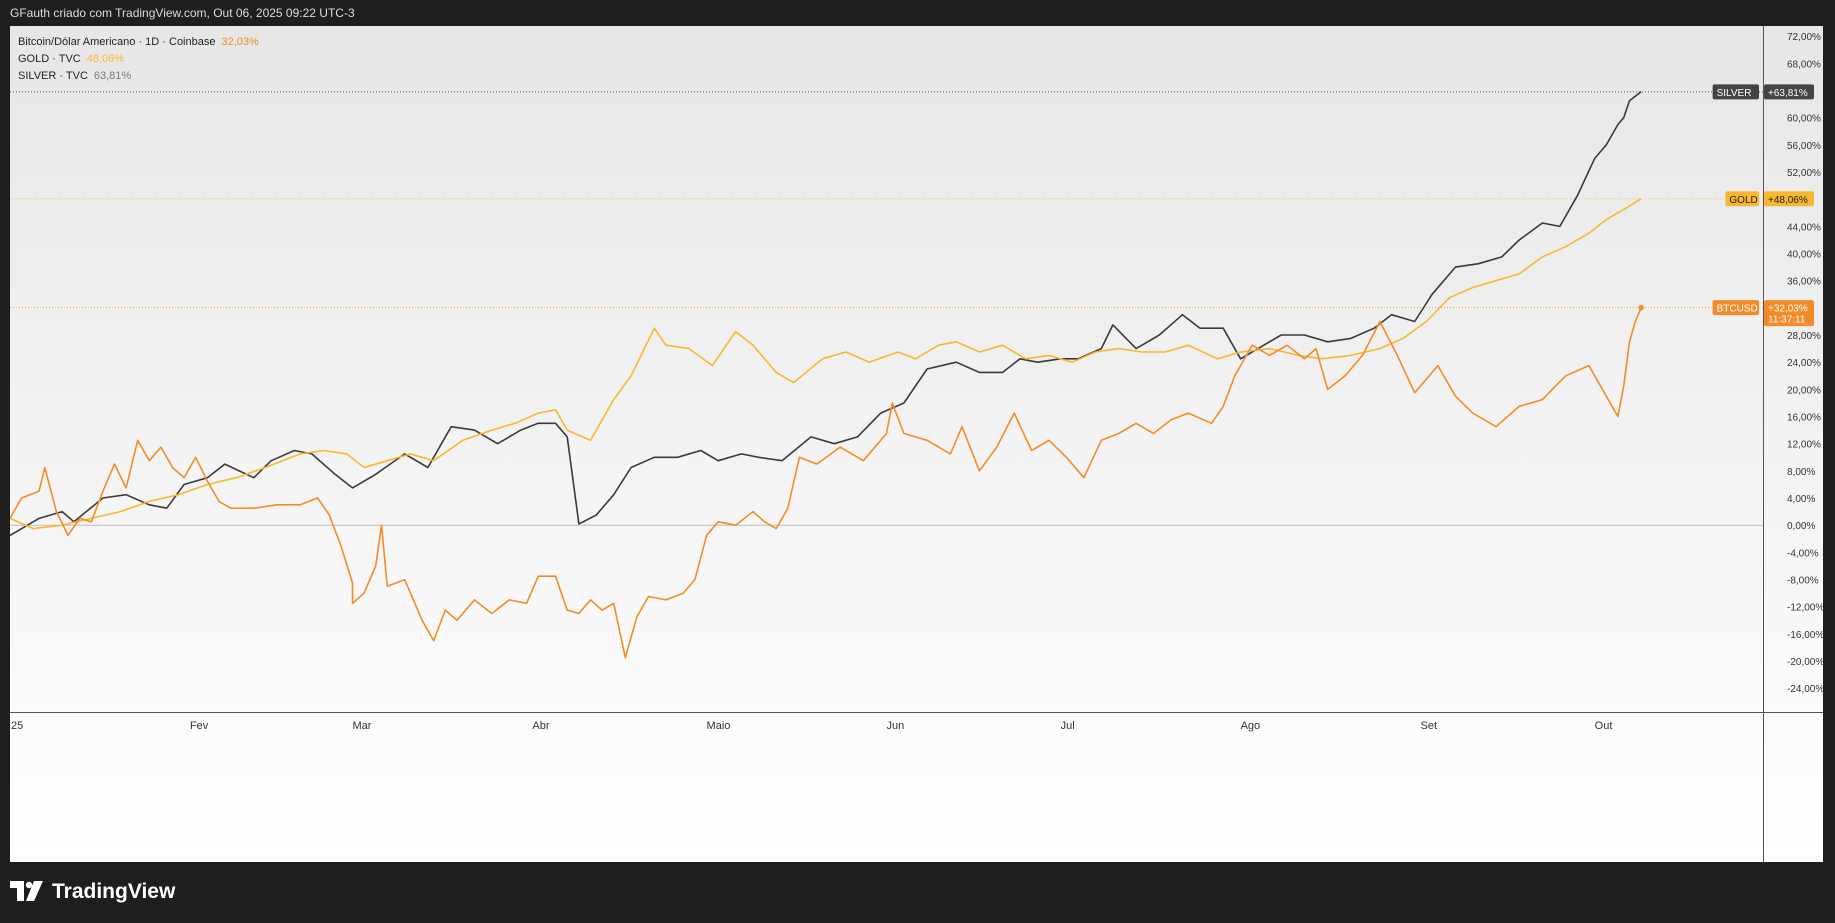  I want to click on legend-label-gold: GOLD · TVC, so click(49, 59).